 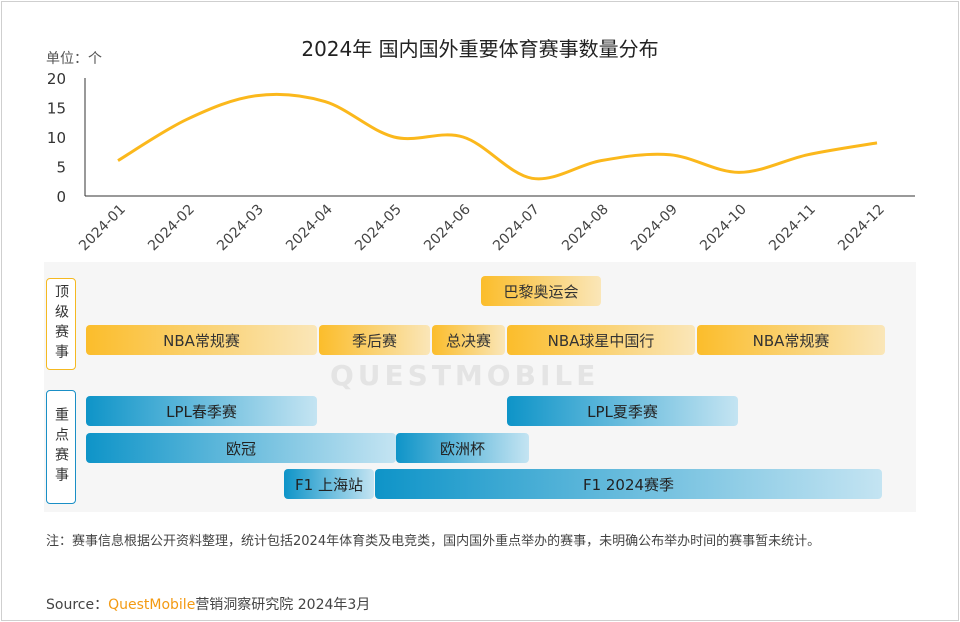 I want to click on watermark: QUESTMOBILE, so click(x=465, y=375).